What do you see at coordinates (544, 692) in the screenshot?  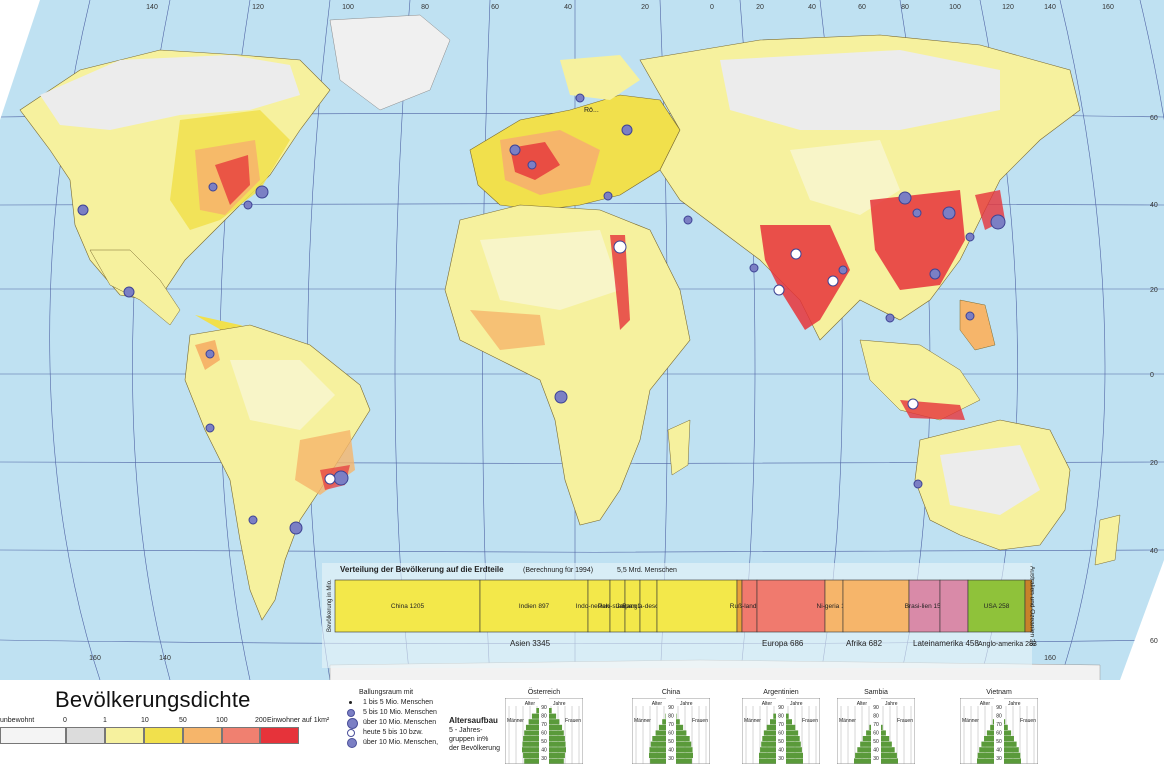 I see `age-pyramid-country: Österreich` at bounding box center [544, 692].